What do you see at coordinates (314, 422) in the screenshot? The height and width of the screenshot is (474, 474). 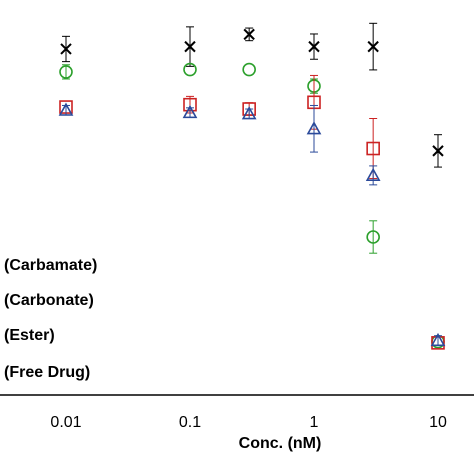 I see `x-tick-label-1: 1` at bounding box center [314, 422].